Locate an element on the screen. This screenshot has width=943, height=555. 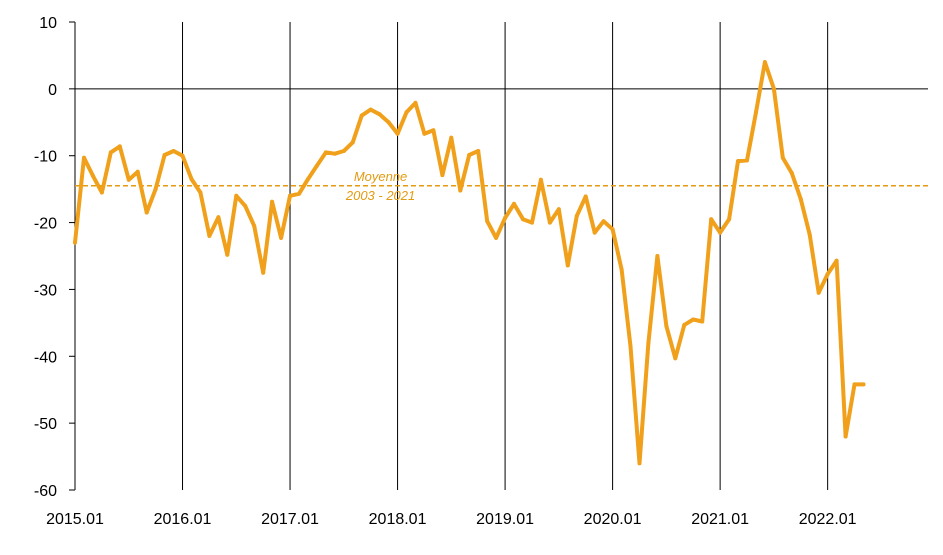
x-tick-label: 2018.01 is located at coordinates (398, 519).